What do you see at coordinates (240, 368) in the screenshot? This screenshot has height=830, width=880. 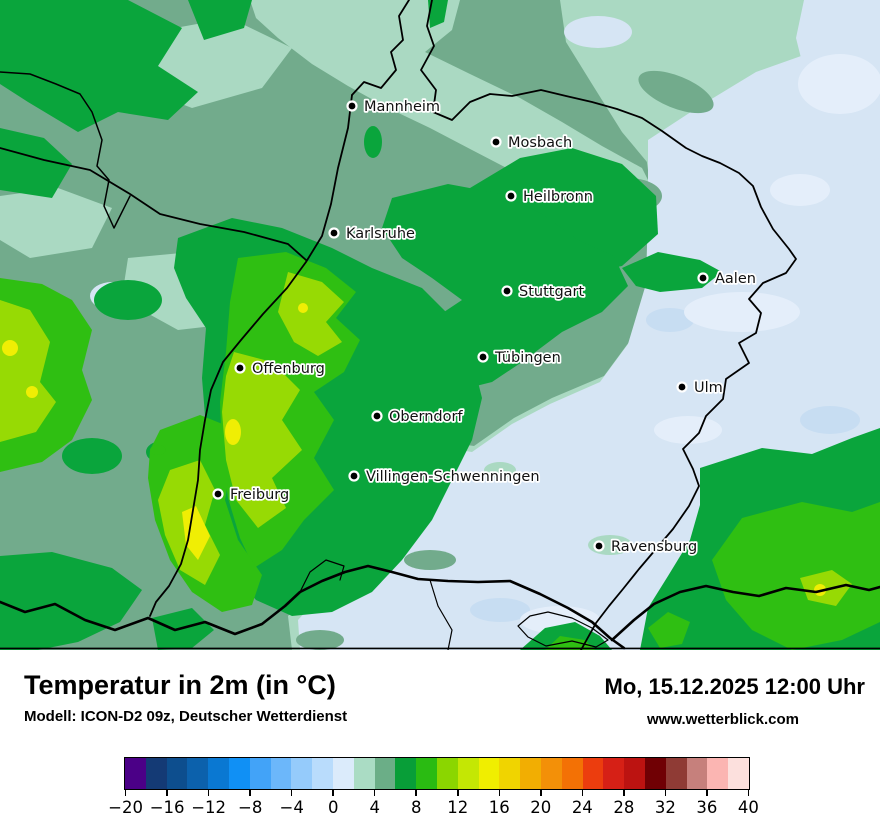 I see `city-marker-offenburg` at bounding box center [240, 368].